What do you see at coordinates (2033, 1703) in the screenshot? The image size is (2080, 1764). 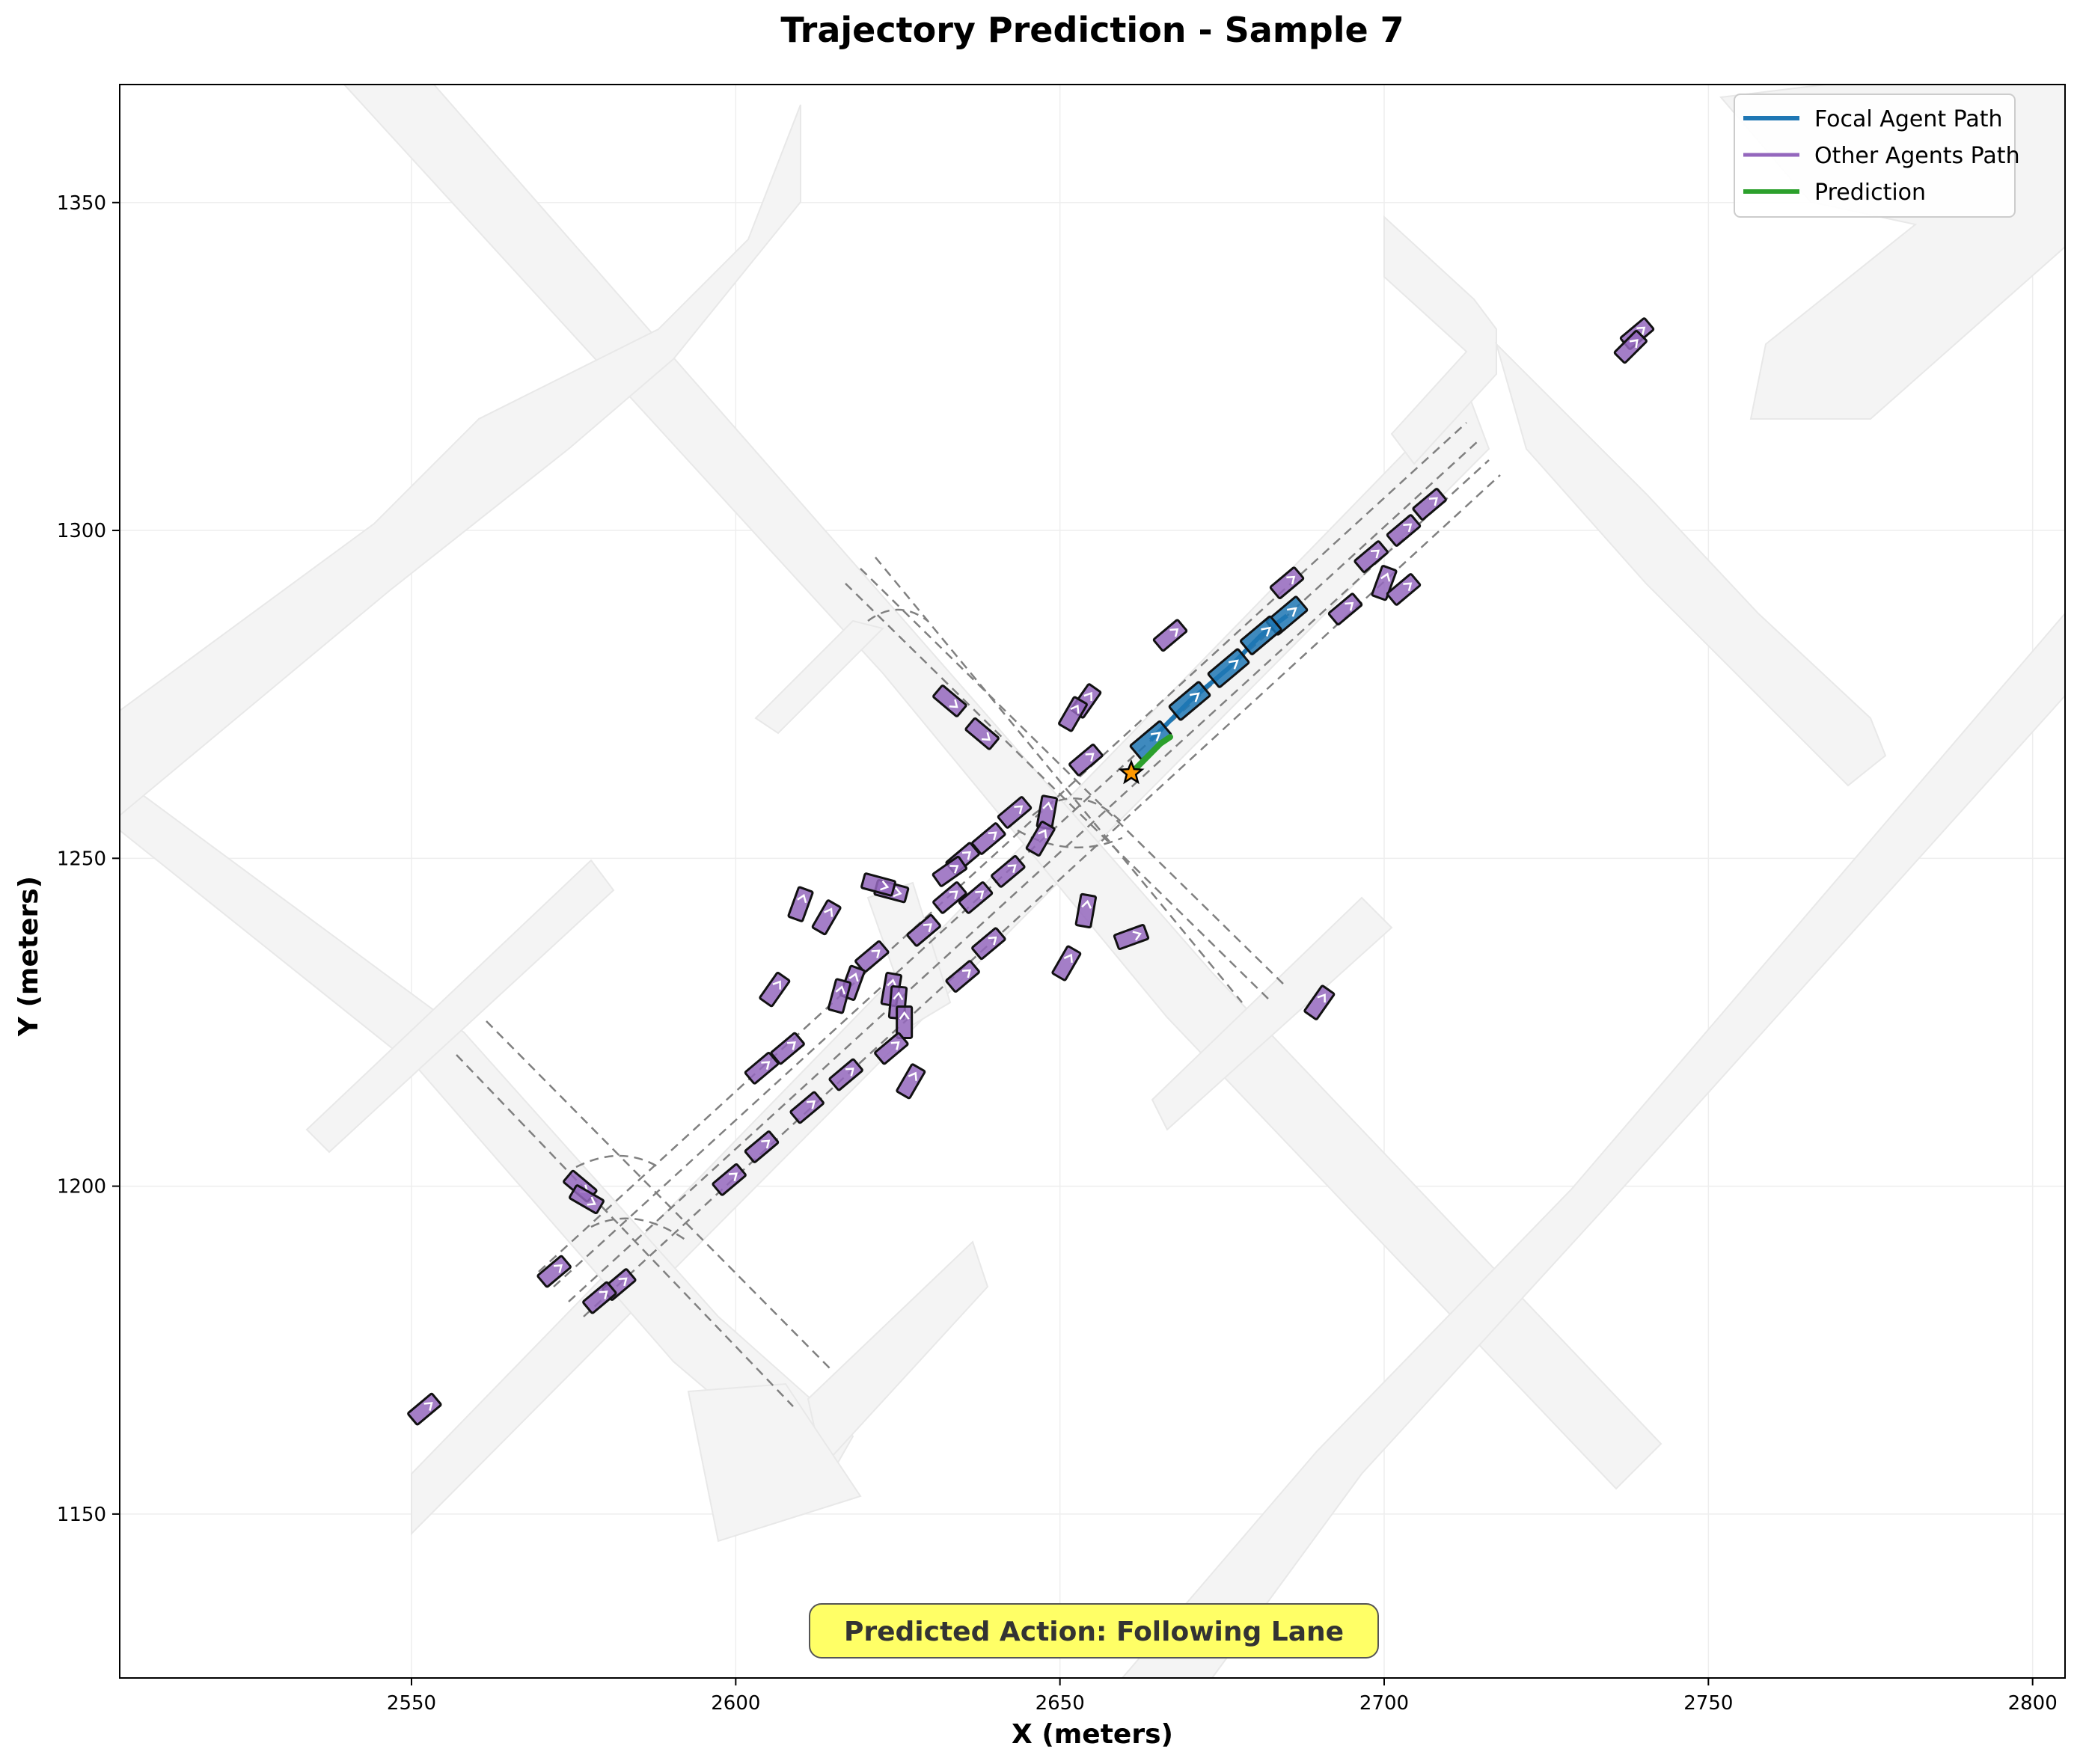 I see `x-tick-label: 2800` at bounding box center [2033, 1703].